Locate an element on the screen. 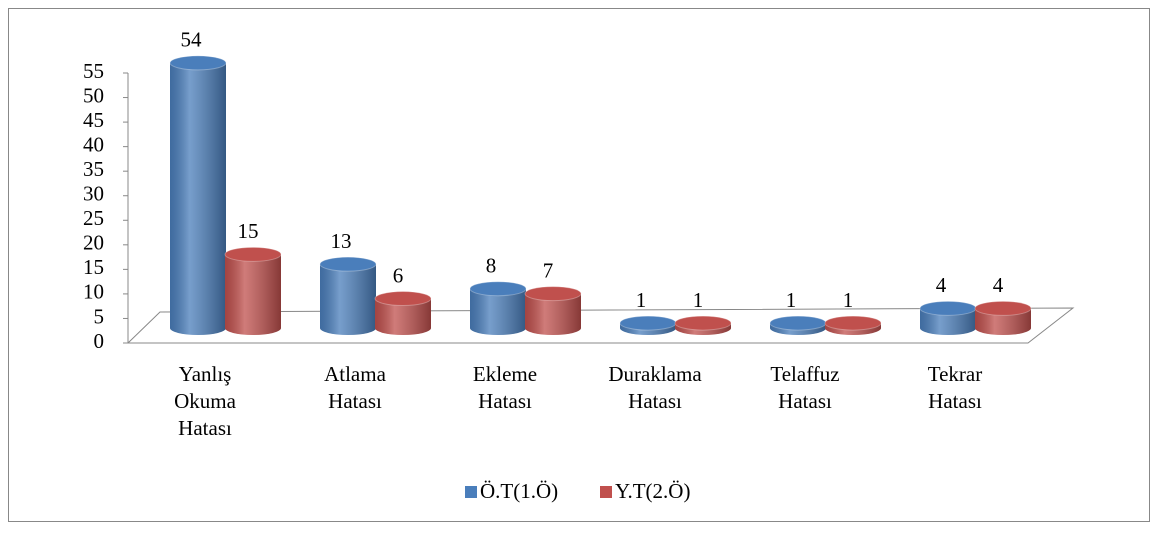 This screenshot has height=538, width=1161. y-tick-label: 25 is located at coordinates (93, 218).